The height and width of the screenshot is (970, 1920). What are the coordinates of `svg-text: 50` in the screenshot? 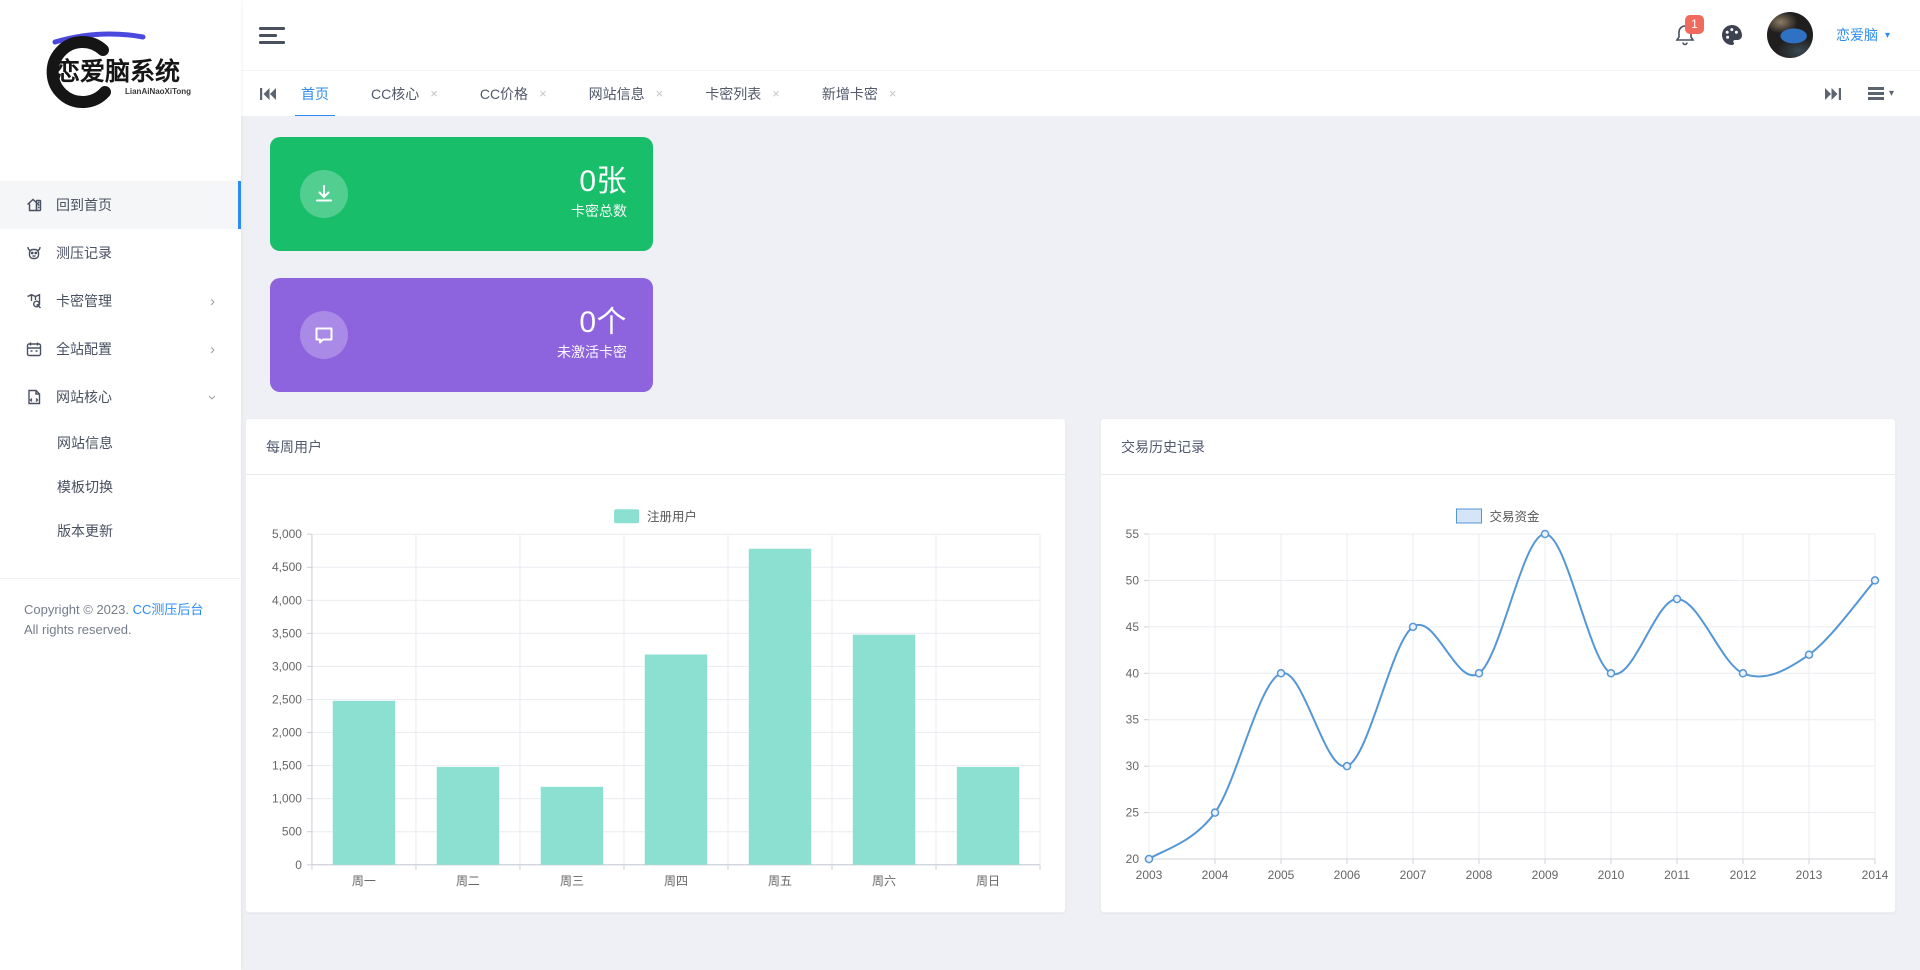 It's located at (1133, 580).